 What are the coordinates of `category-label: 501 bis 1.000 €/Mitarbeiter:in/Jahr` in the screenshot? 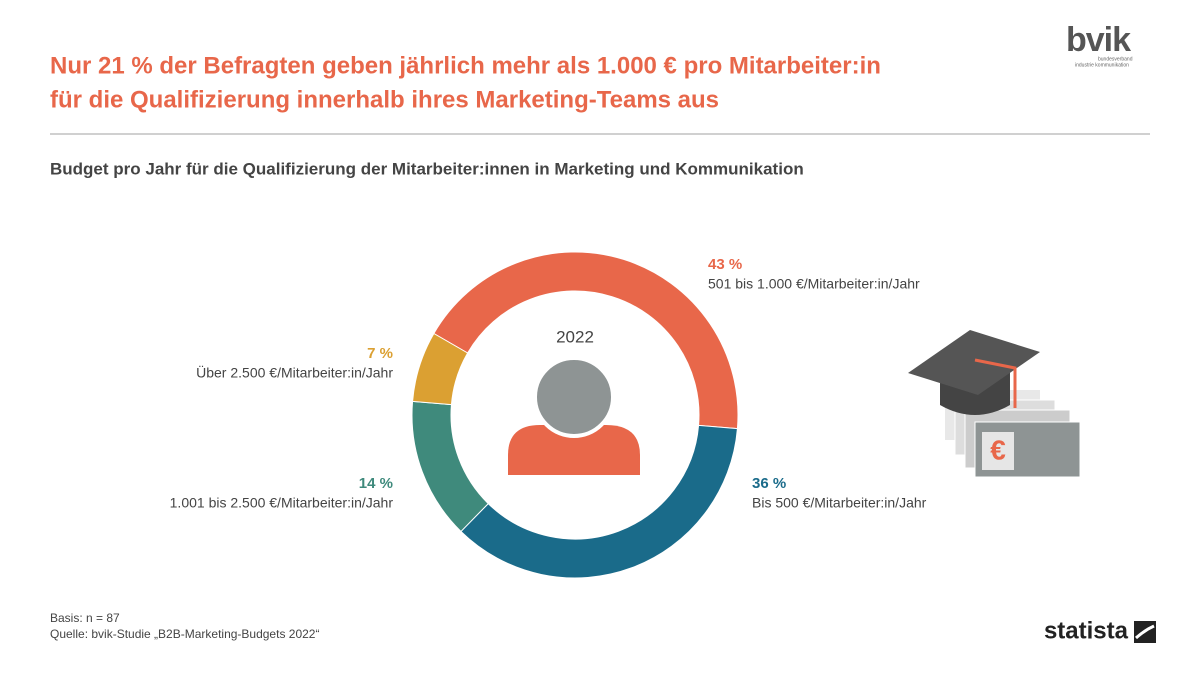 It's located at (814, 284).